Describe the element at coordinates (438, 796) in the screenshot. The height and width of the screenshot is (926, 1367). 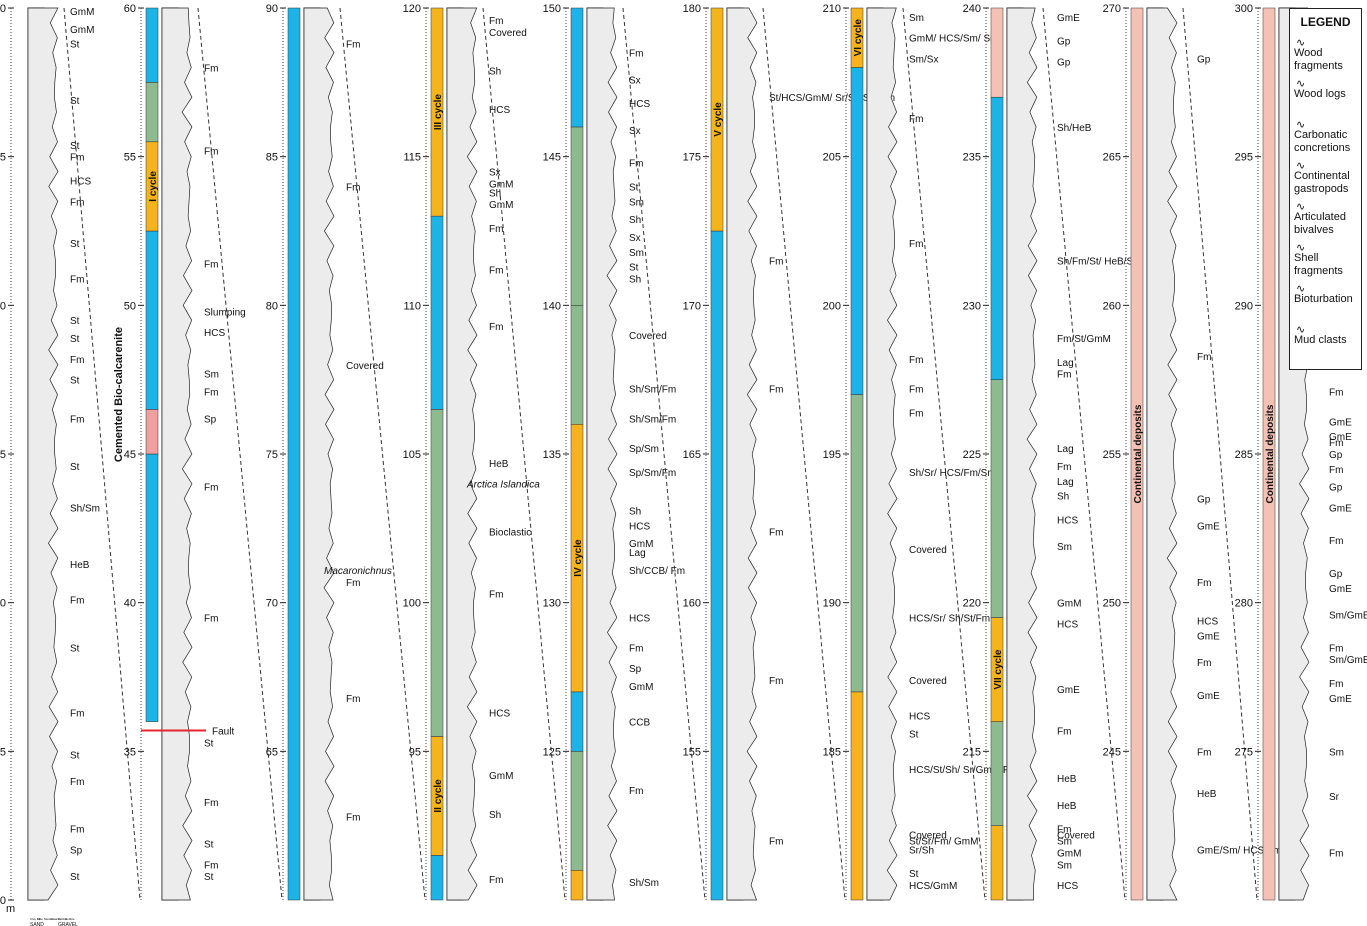
I see `cycle-label: II cycle` at that location.